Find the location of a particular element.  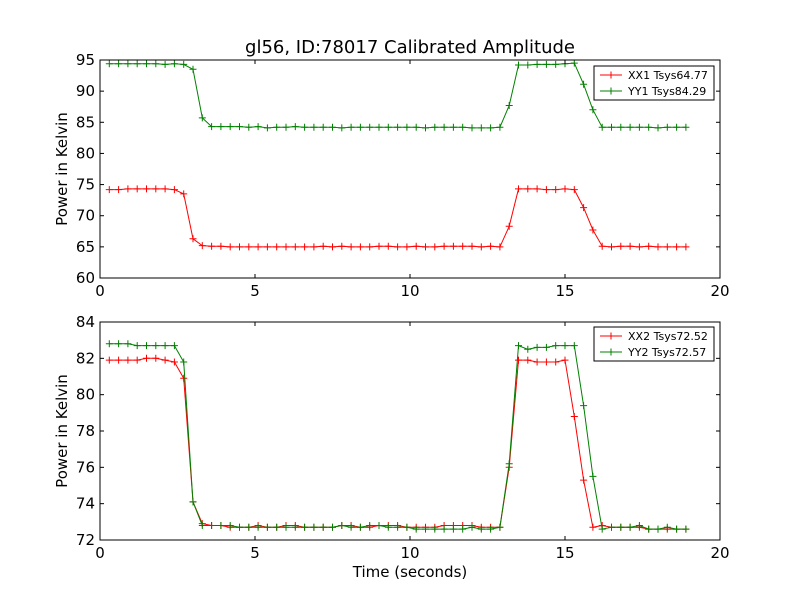

y-tick-label: 76 is located at coordinates (85, 467).